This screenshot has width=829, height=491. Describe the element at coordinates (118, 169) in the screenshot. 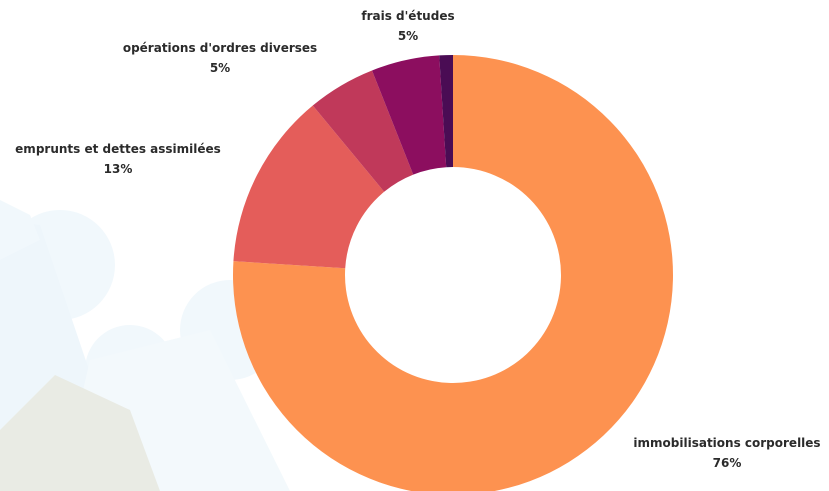

I see `segment-value-label: 13%` at that location.